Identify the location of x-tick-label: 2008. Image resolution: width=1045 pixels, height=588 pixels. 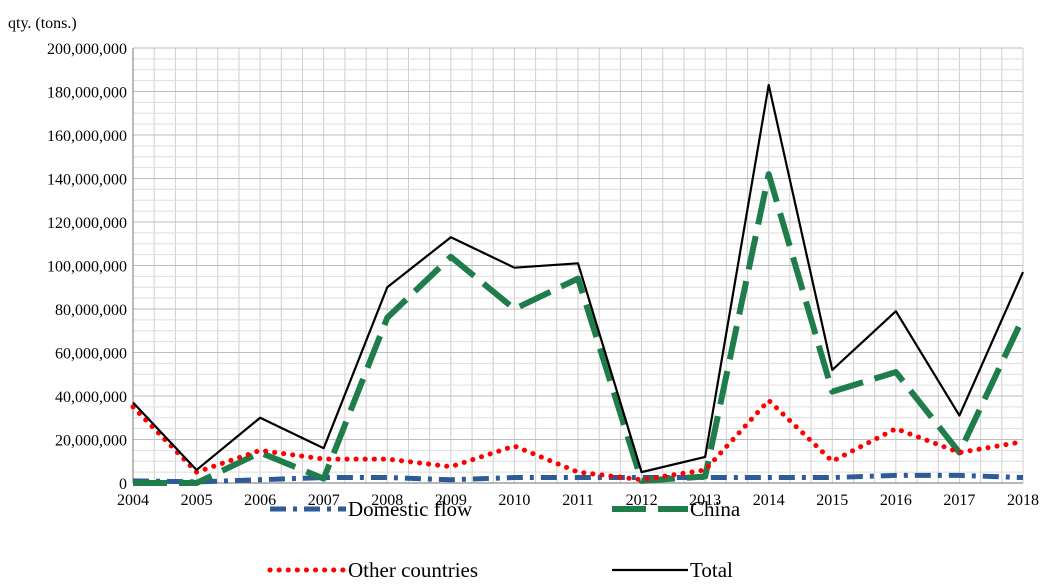
(387, 500).